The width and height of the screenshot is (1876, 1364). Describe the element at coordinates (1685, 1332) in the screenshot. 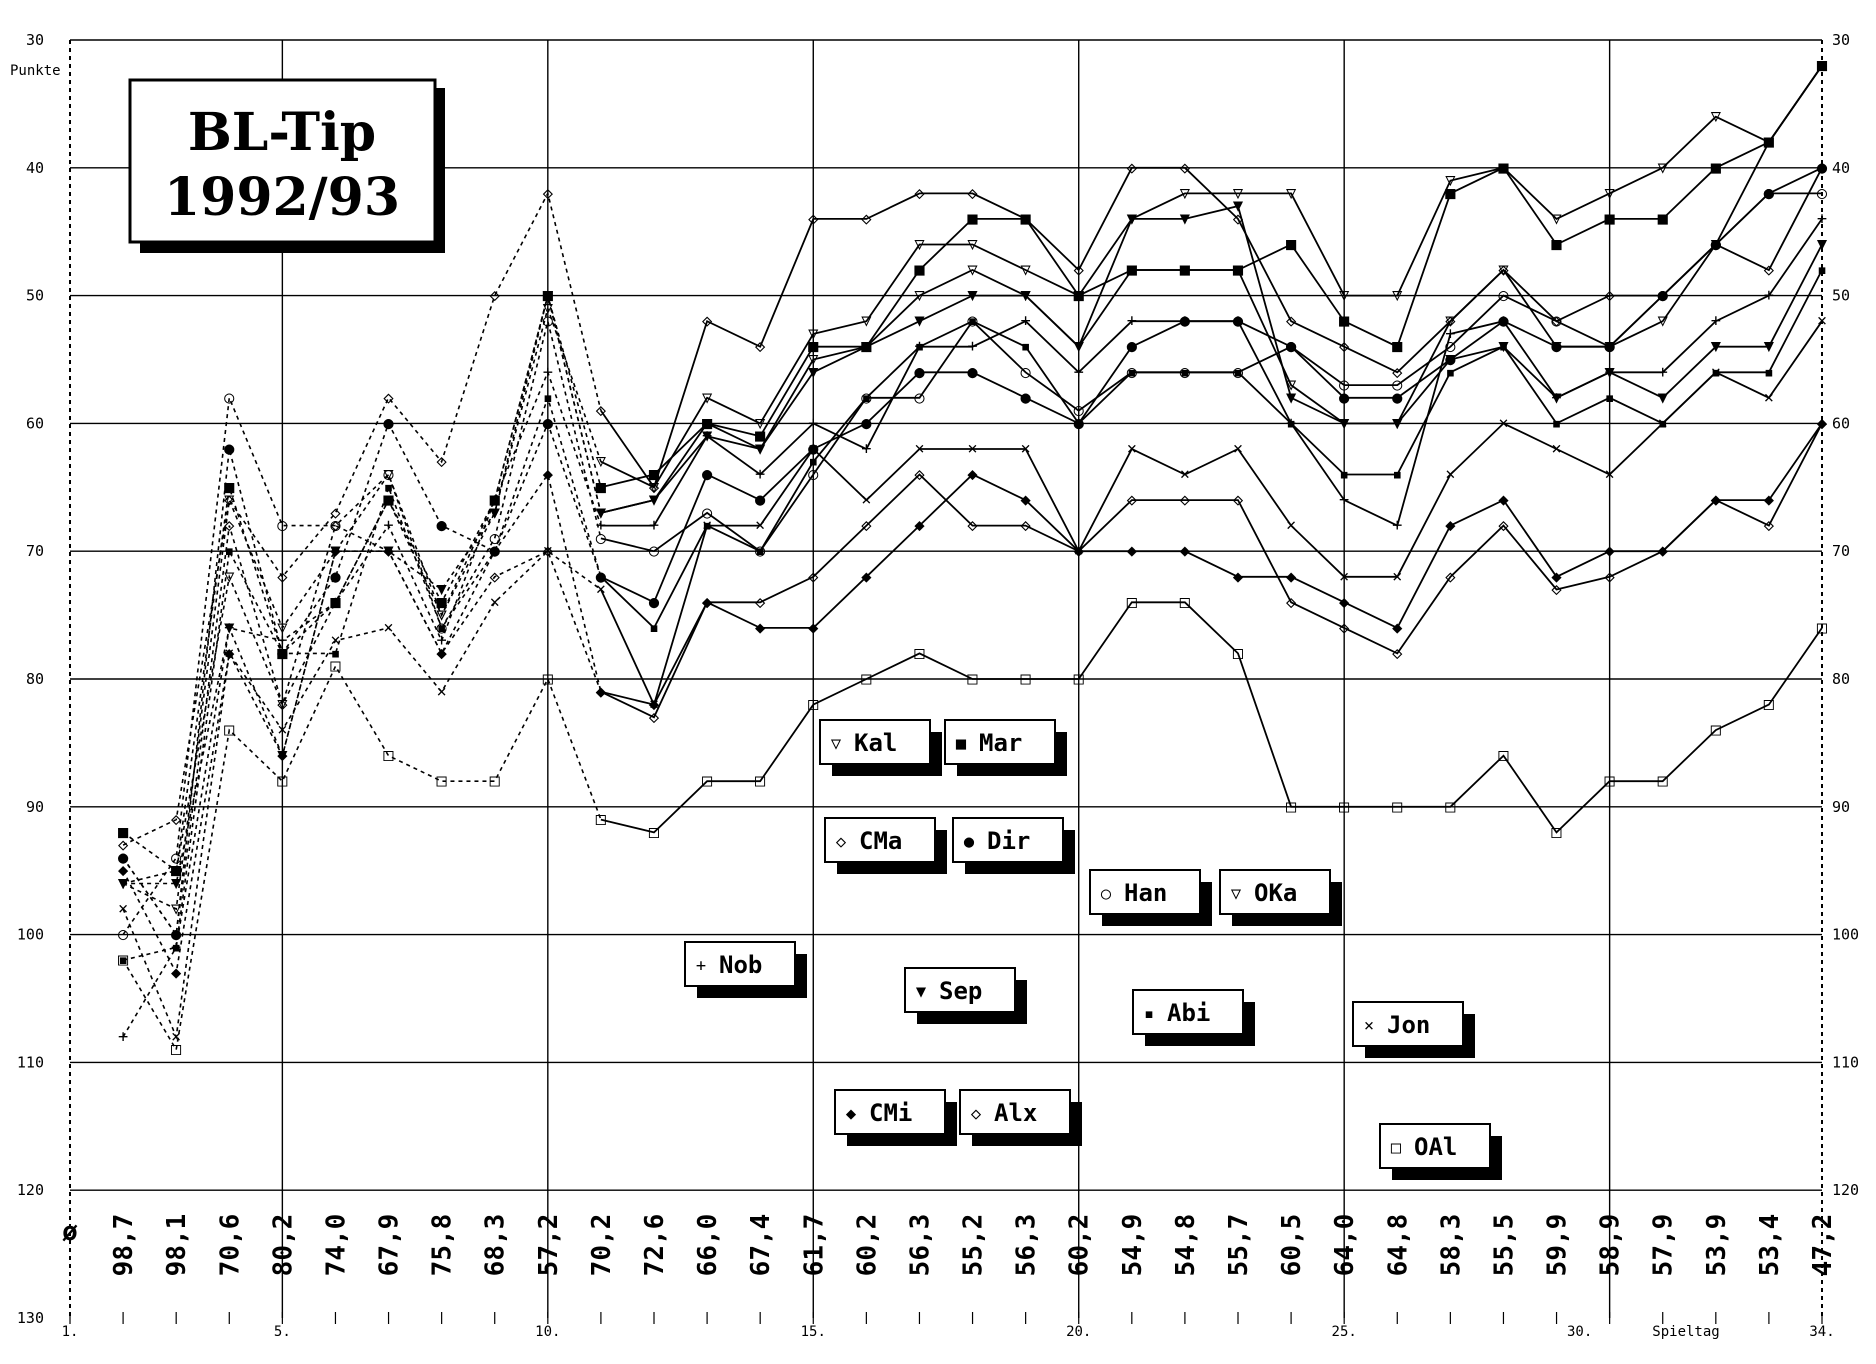

I see `x-axis-label: Spieltag` at that location.